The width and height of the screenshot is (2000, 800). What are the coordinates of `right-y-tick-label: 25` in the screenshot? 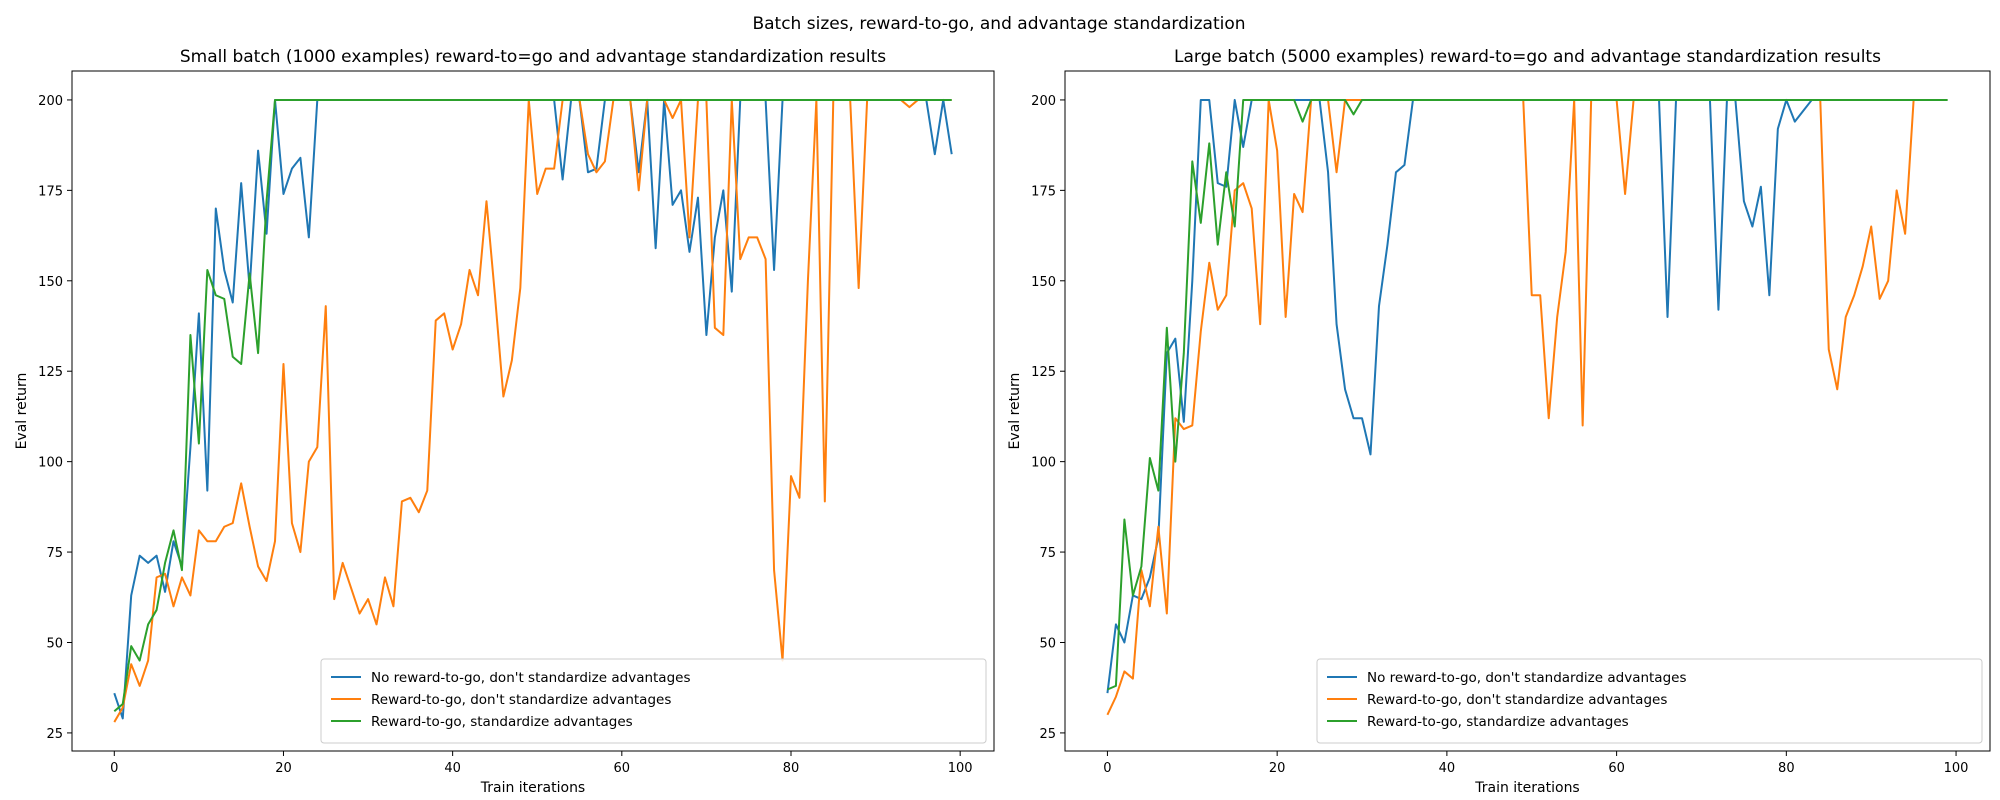 It's located at (1047, 734).